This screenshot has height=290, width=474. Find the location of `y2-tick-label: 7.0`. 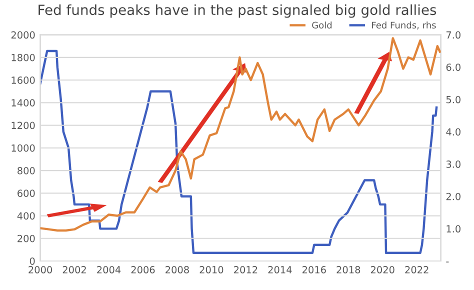

y2-tick-label: 7.0 is located at coordinates (453, 35).